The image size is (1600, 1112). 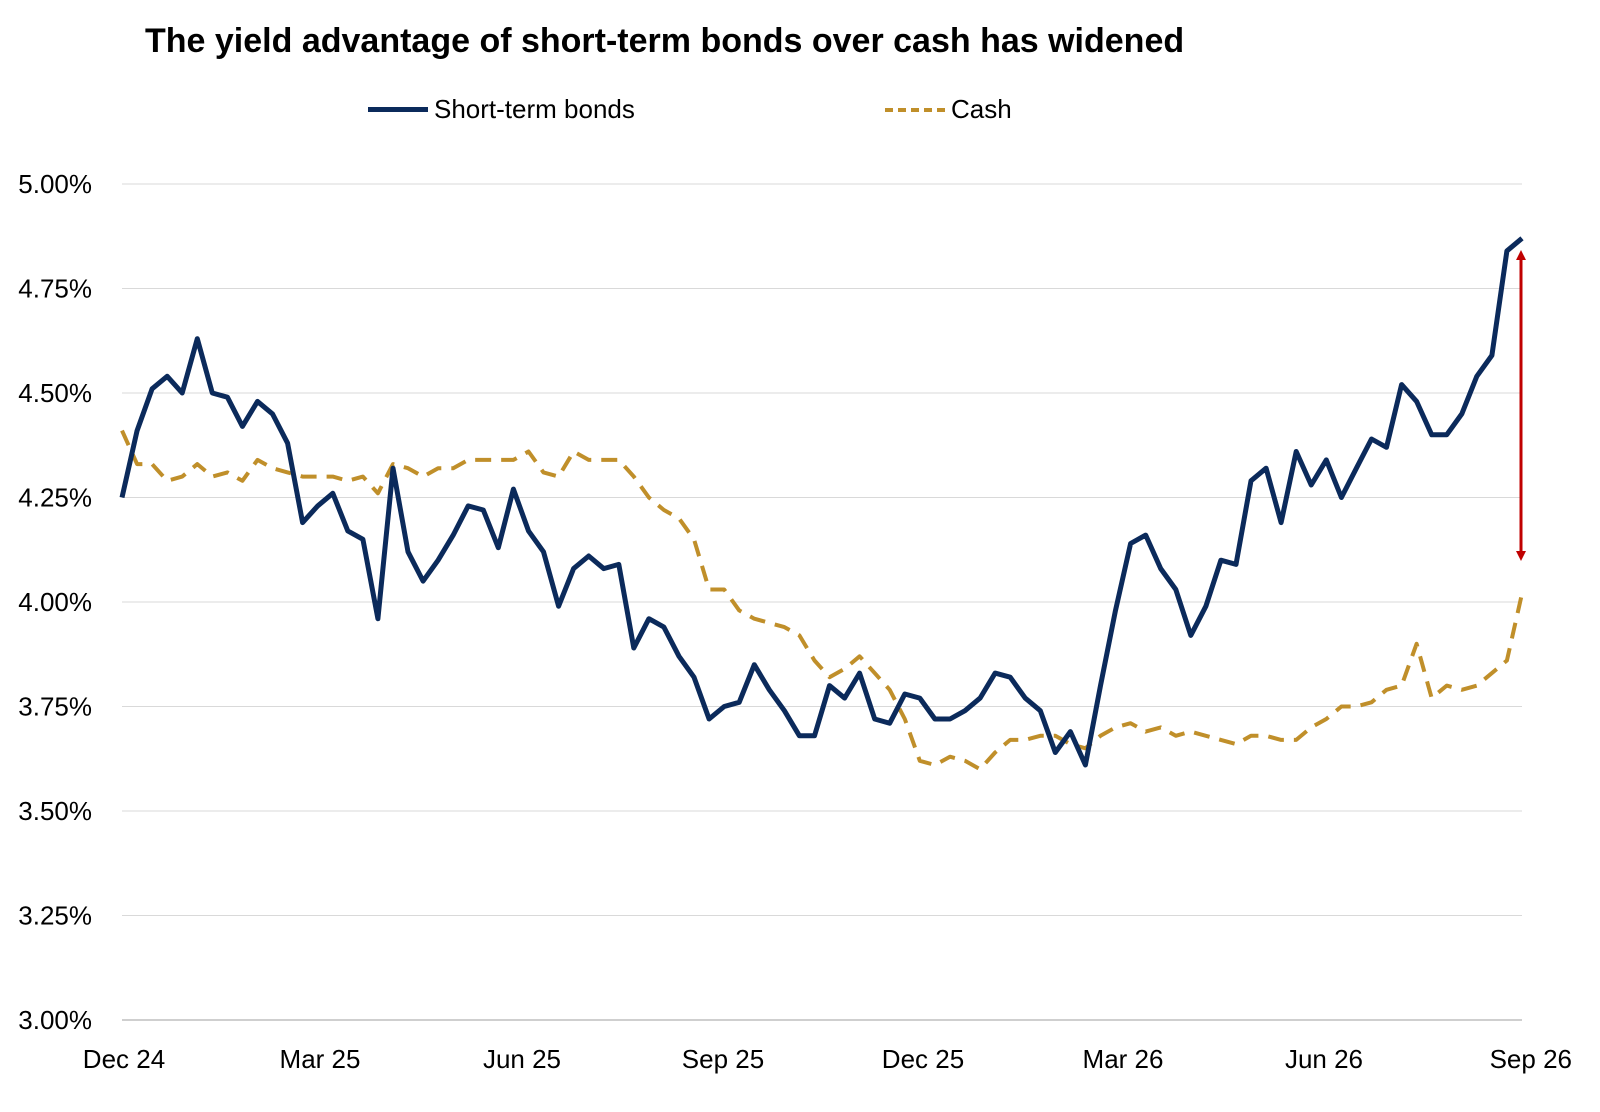 I want to click on legend-swatch-cash, so click(x=915, y=109).